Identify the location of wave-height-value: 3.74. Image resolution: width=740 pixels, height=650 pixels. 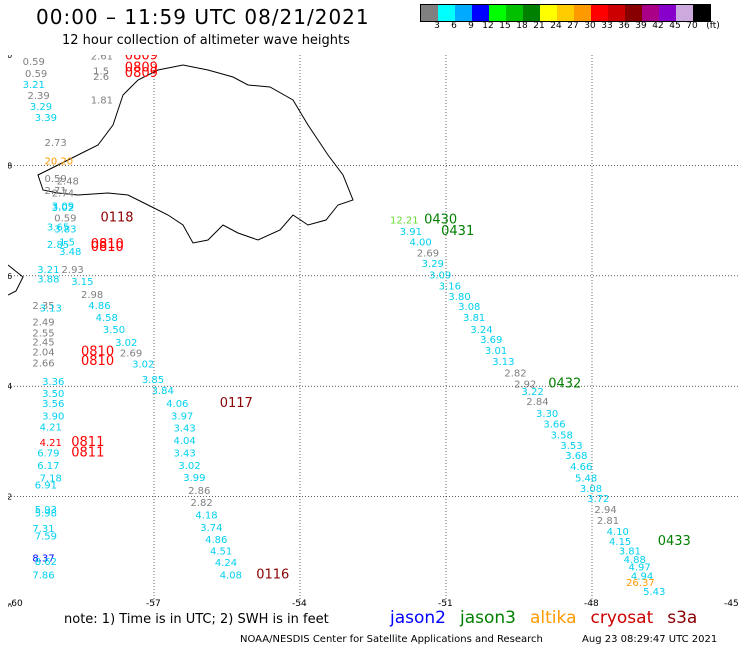
(211, 528).